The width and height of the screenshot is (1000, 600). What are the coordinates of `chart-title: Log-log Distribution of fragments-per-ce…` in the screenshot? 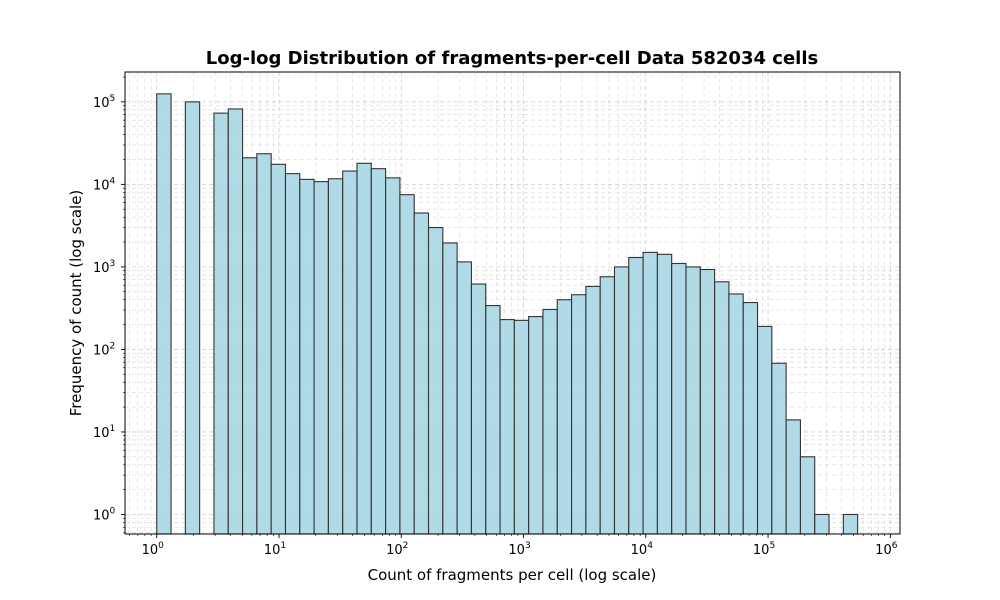 It's located at (512, 58).